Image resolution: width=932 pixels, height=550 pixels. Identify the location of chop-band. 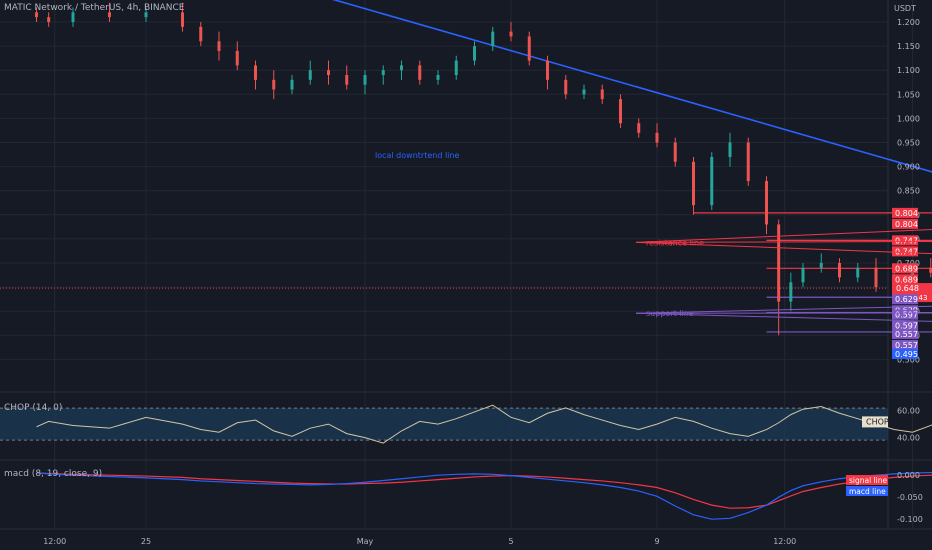
(444, 424).